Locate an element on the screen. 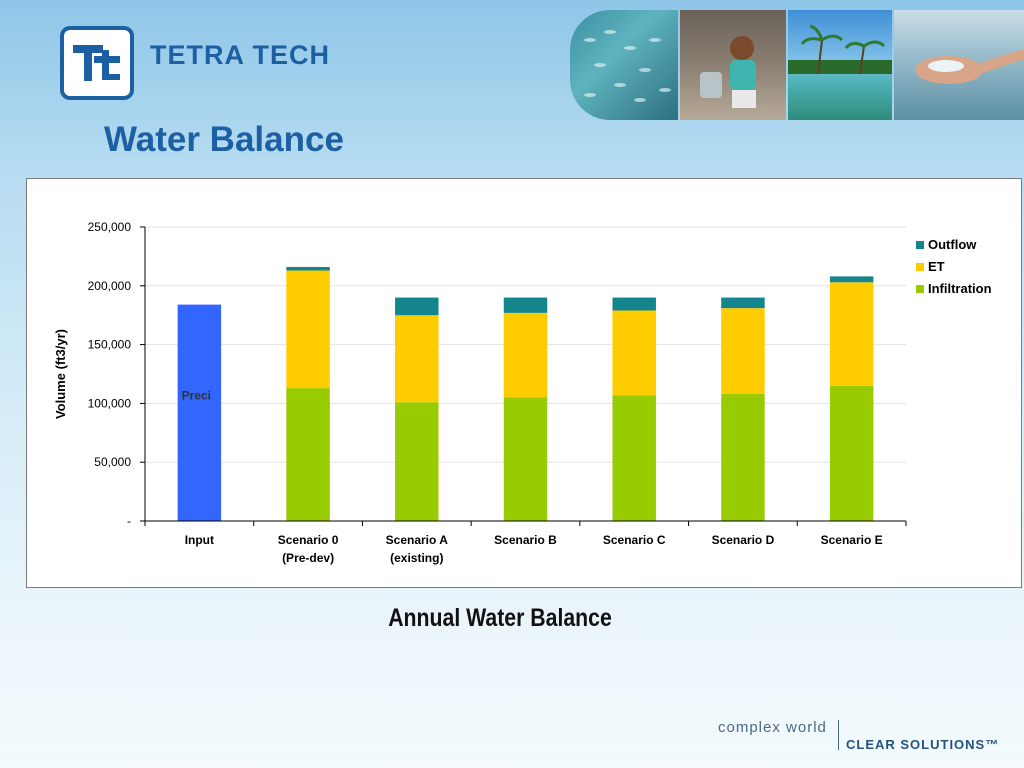  y-tick-label: 100,000 is located at coordinates (110, 403).